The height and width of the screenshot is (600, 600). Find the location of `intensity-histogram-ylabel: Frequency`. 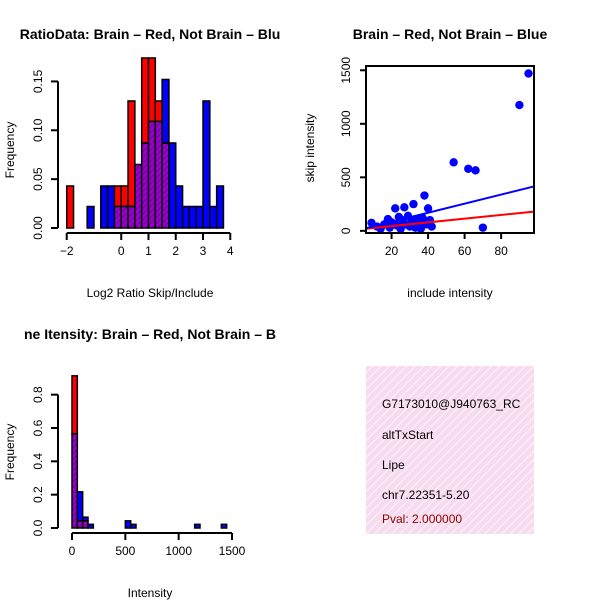

intensity-histogram-ylabel: Frequency is located at coordinates (10, 452).